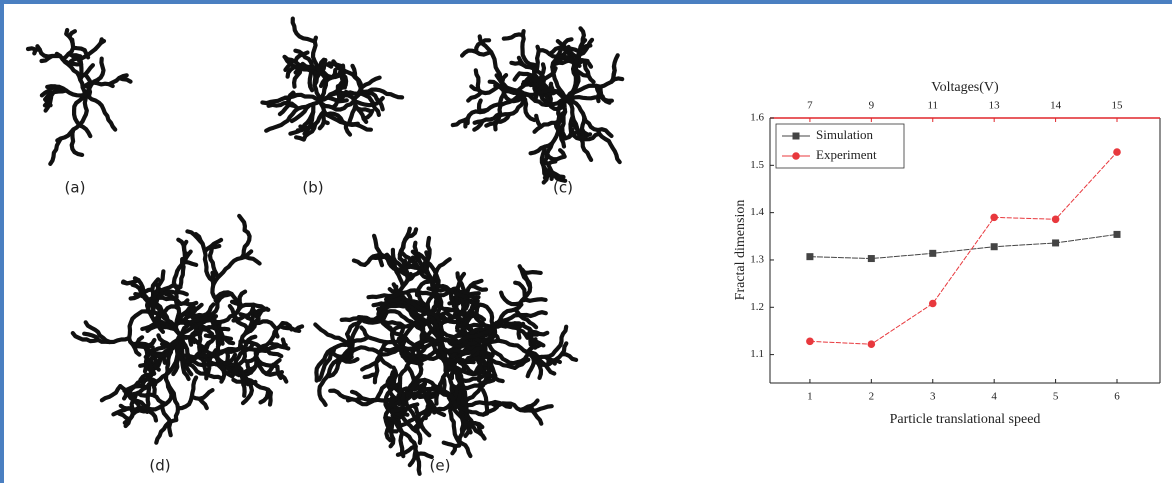  I want to click on x2-tick-label: 13, so click(995, 106).